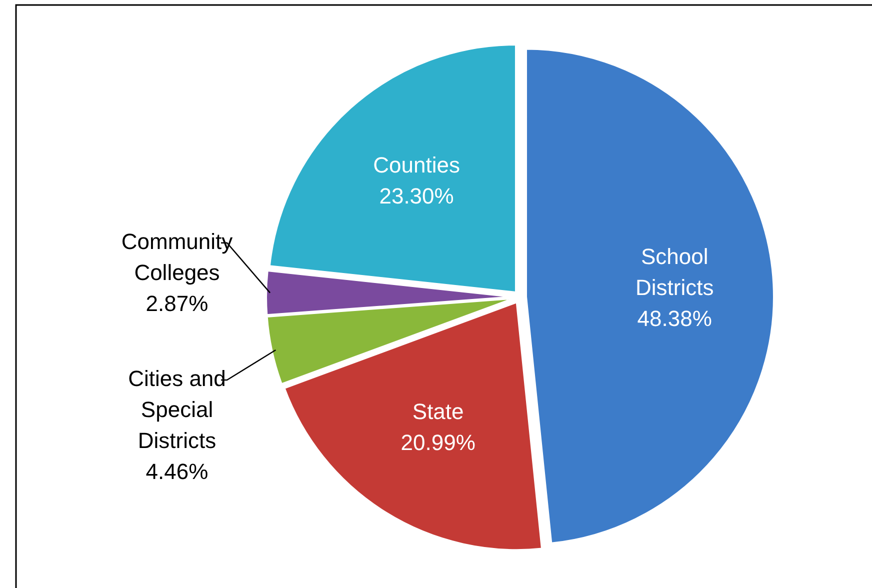  What do you see at coordinates (177, 303) in the screenshot?
I see `data-label: 2.87%` at bounding box center [177, 303].